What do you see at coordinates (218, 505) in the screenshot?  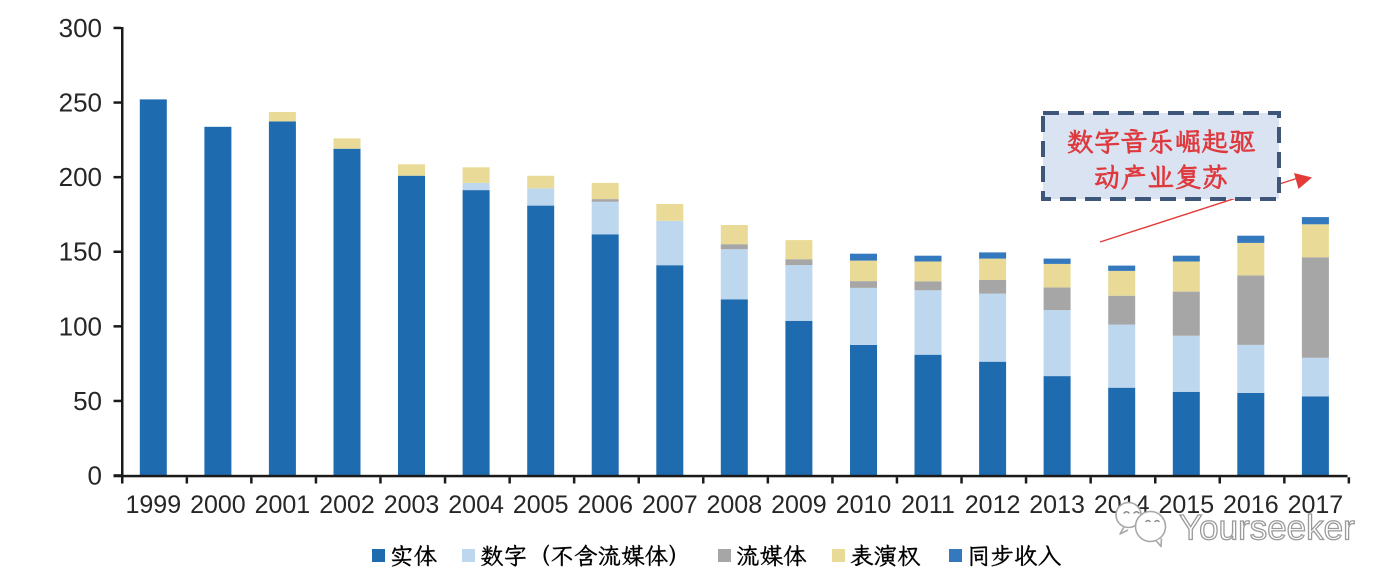 I see `svg-text: 2000` at bounding box center [218, 505].